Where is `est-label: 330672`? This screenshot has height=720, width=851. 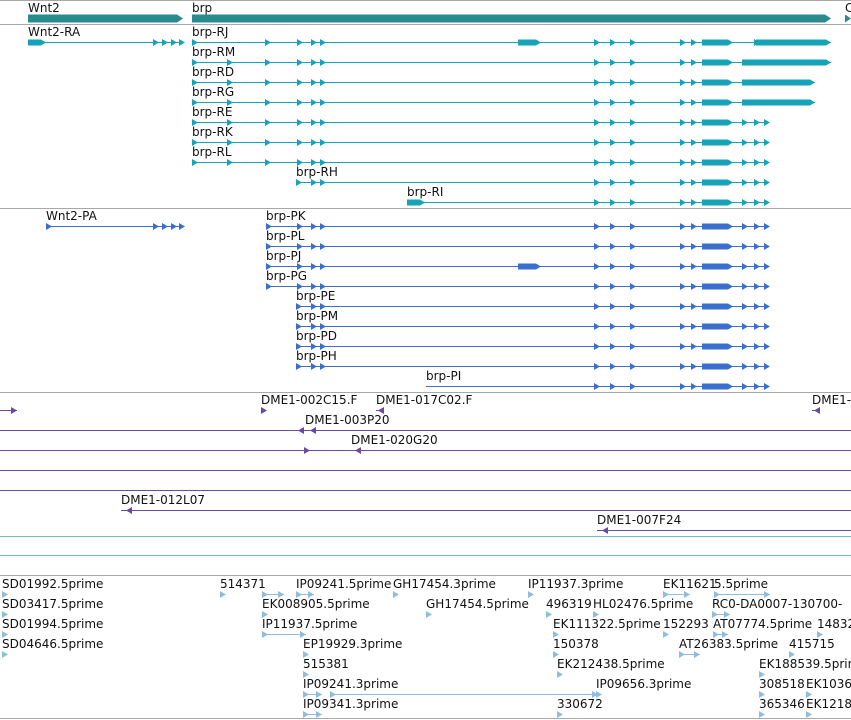
est-label: 330672 is located at coordinates (580, 704).